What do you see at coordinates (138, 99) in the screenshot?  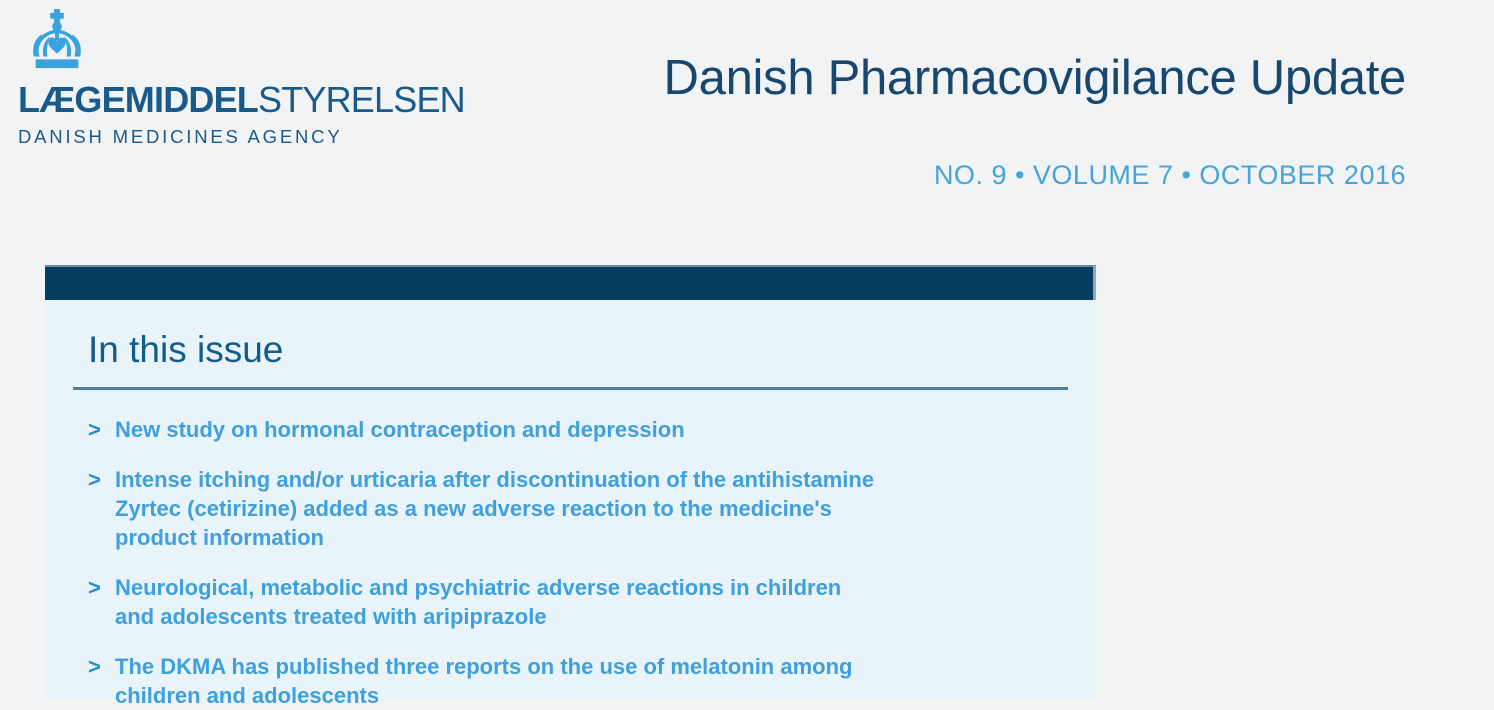 I see `logo-wordmark-bold: LÆGEMIDDEL` at bounding box center [138, 99].